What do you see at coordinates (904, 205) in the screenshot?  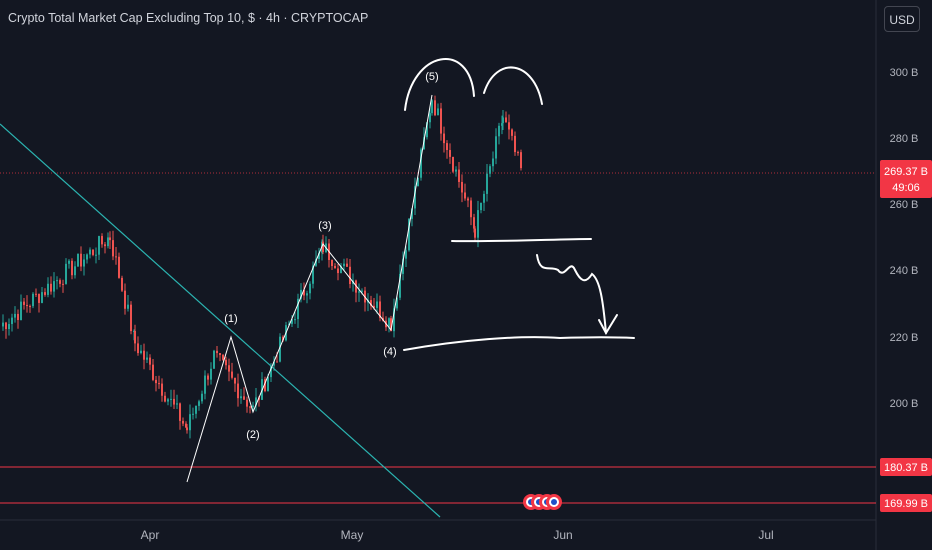 I see `y-tick-260: 260 B` at bounding box center [904, 205].